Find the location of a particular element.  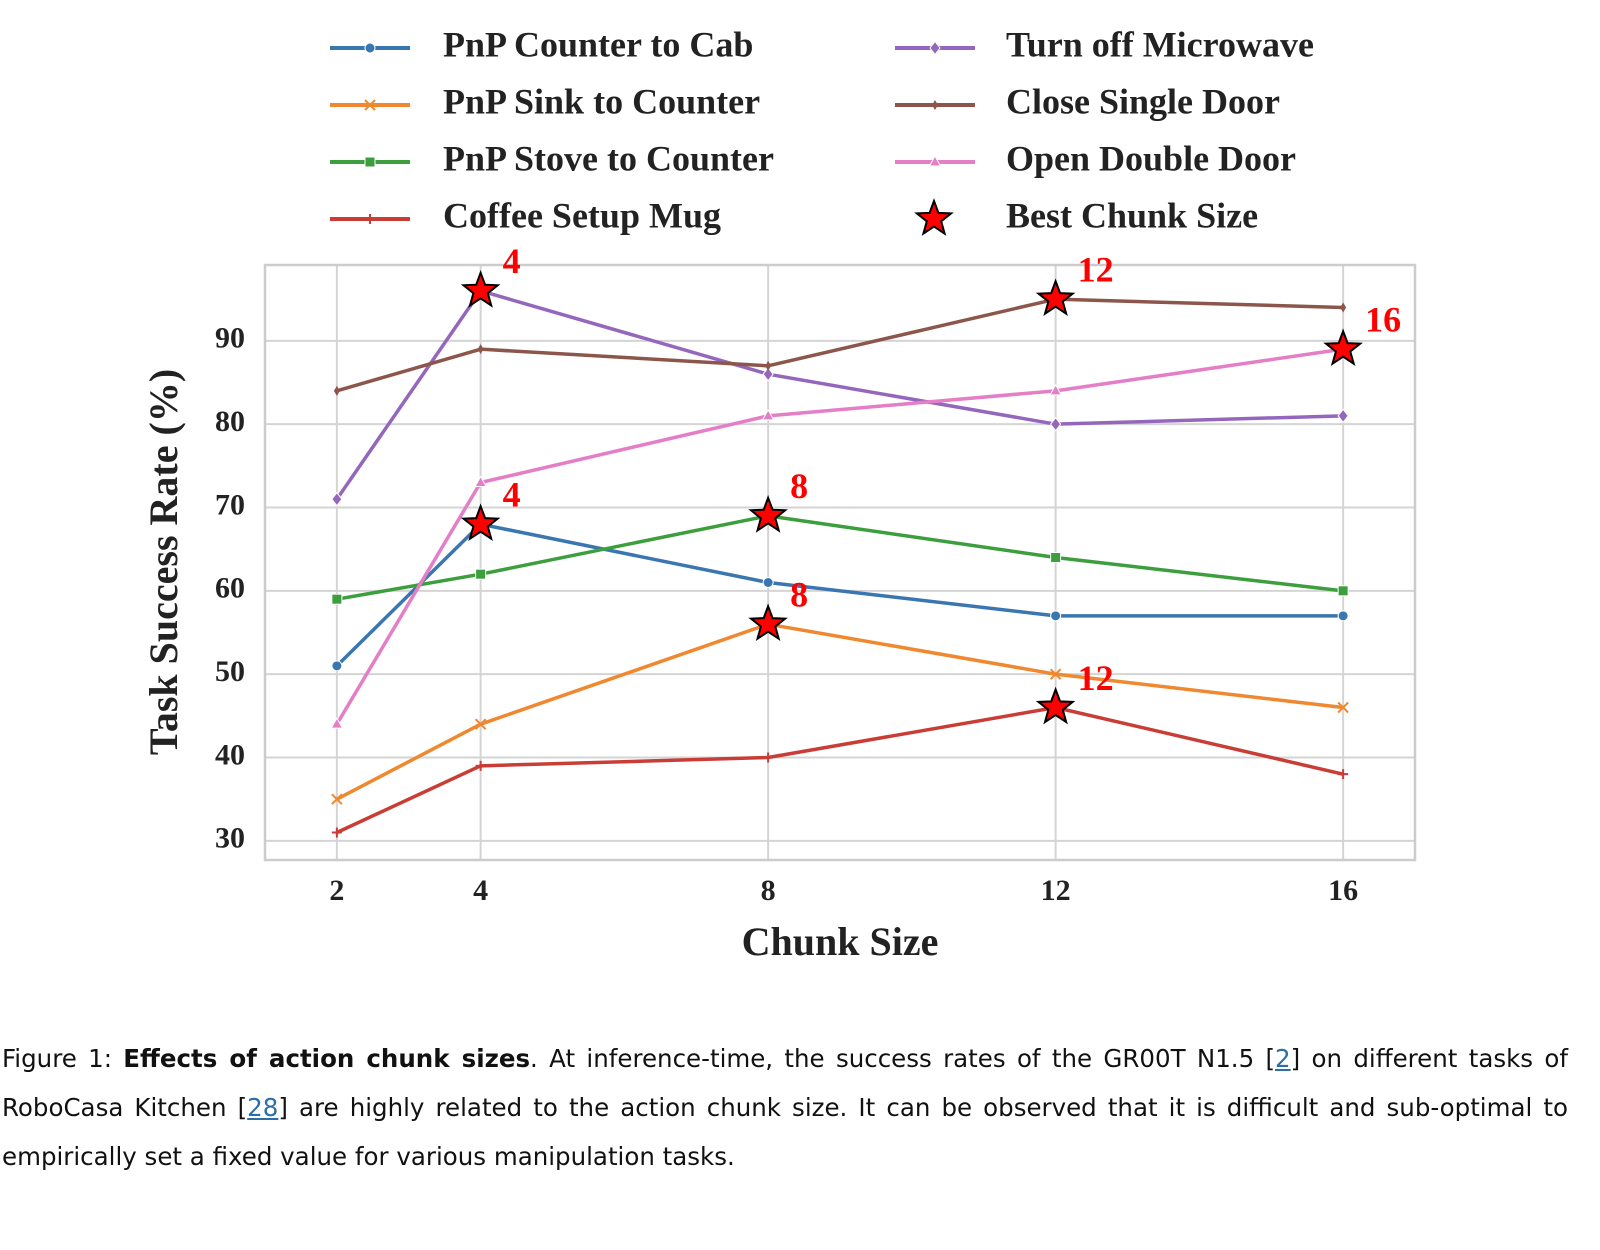

x-tick-label: 2 is located at coordinates (336, 890).